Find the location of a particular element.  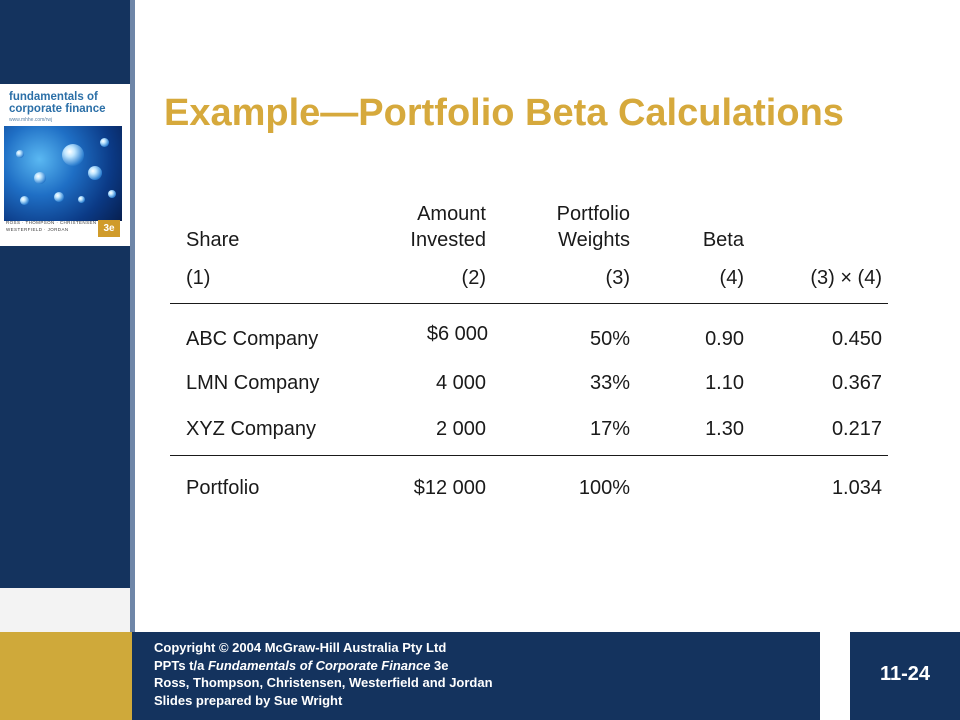

footer-ppts-prefix: PPTs t/a is located at coordinates (181, 665).